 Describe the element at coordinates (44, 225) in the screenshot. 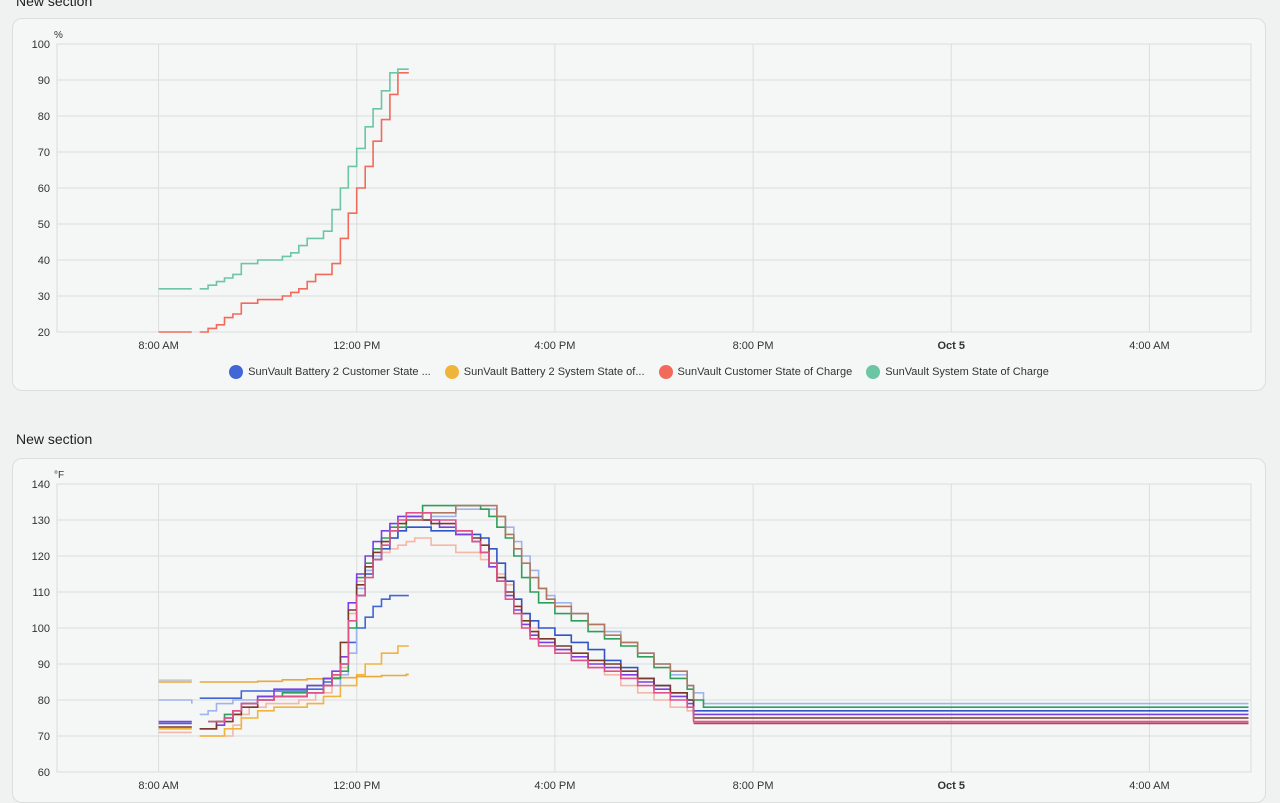

I see `y-tick-label: 50` at that location.